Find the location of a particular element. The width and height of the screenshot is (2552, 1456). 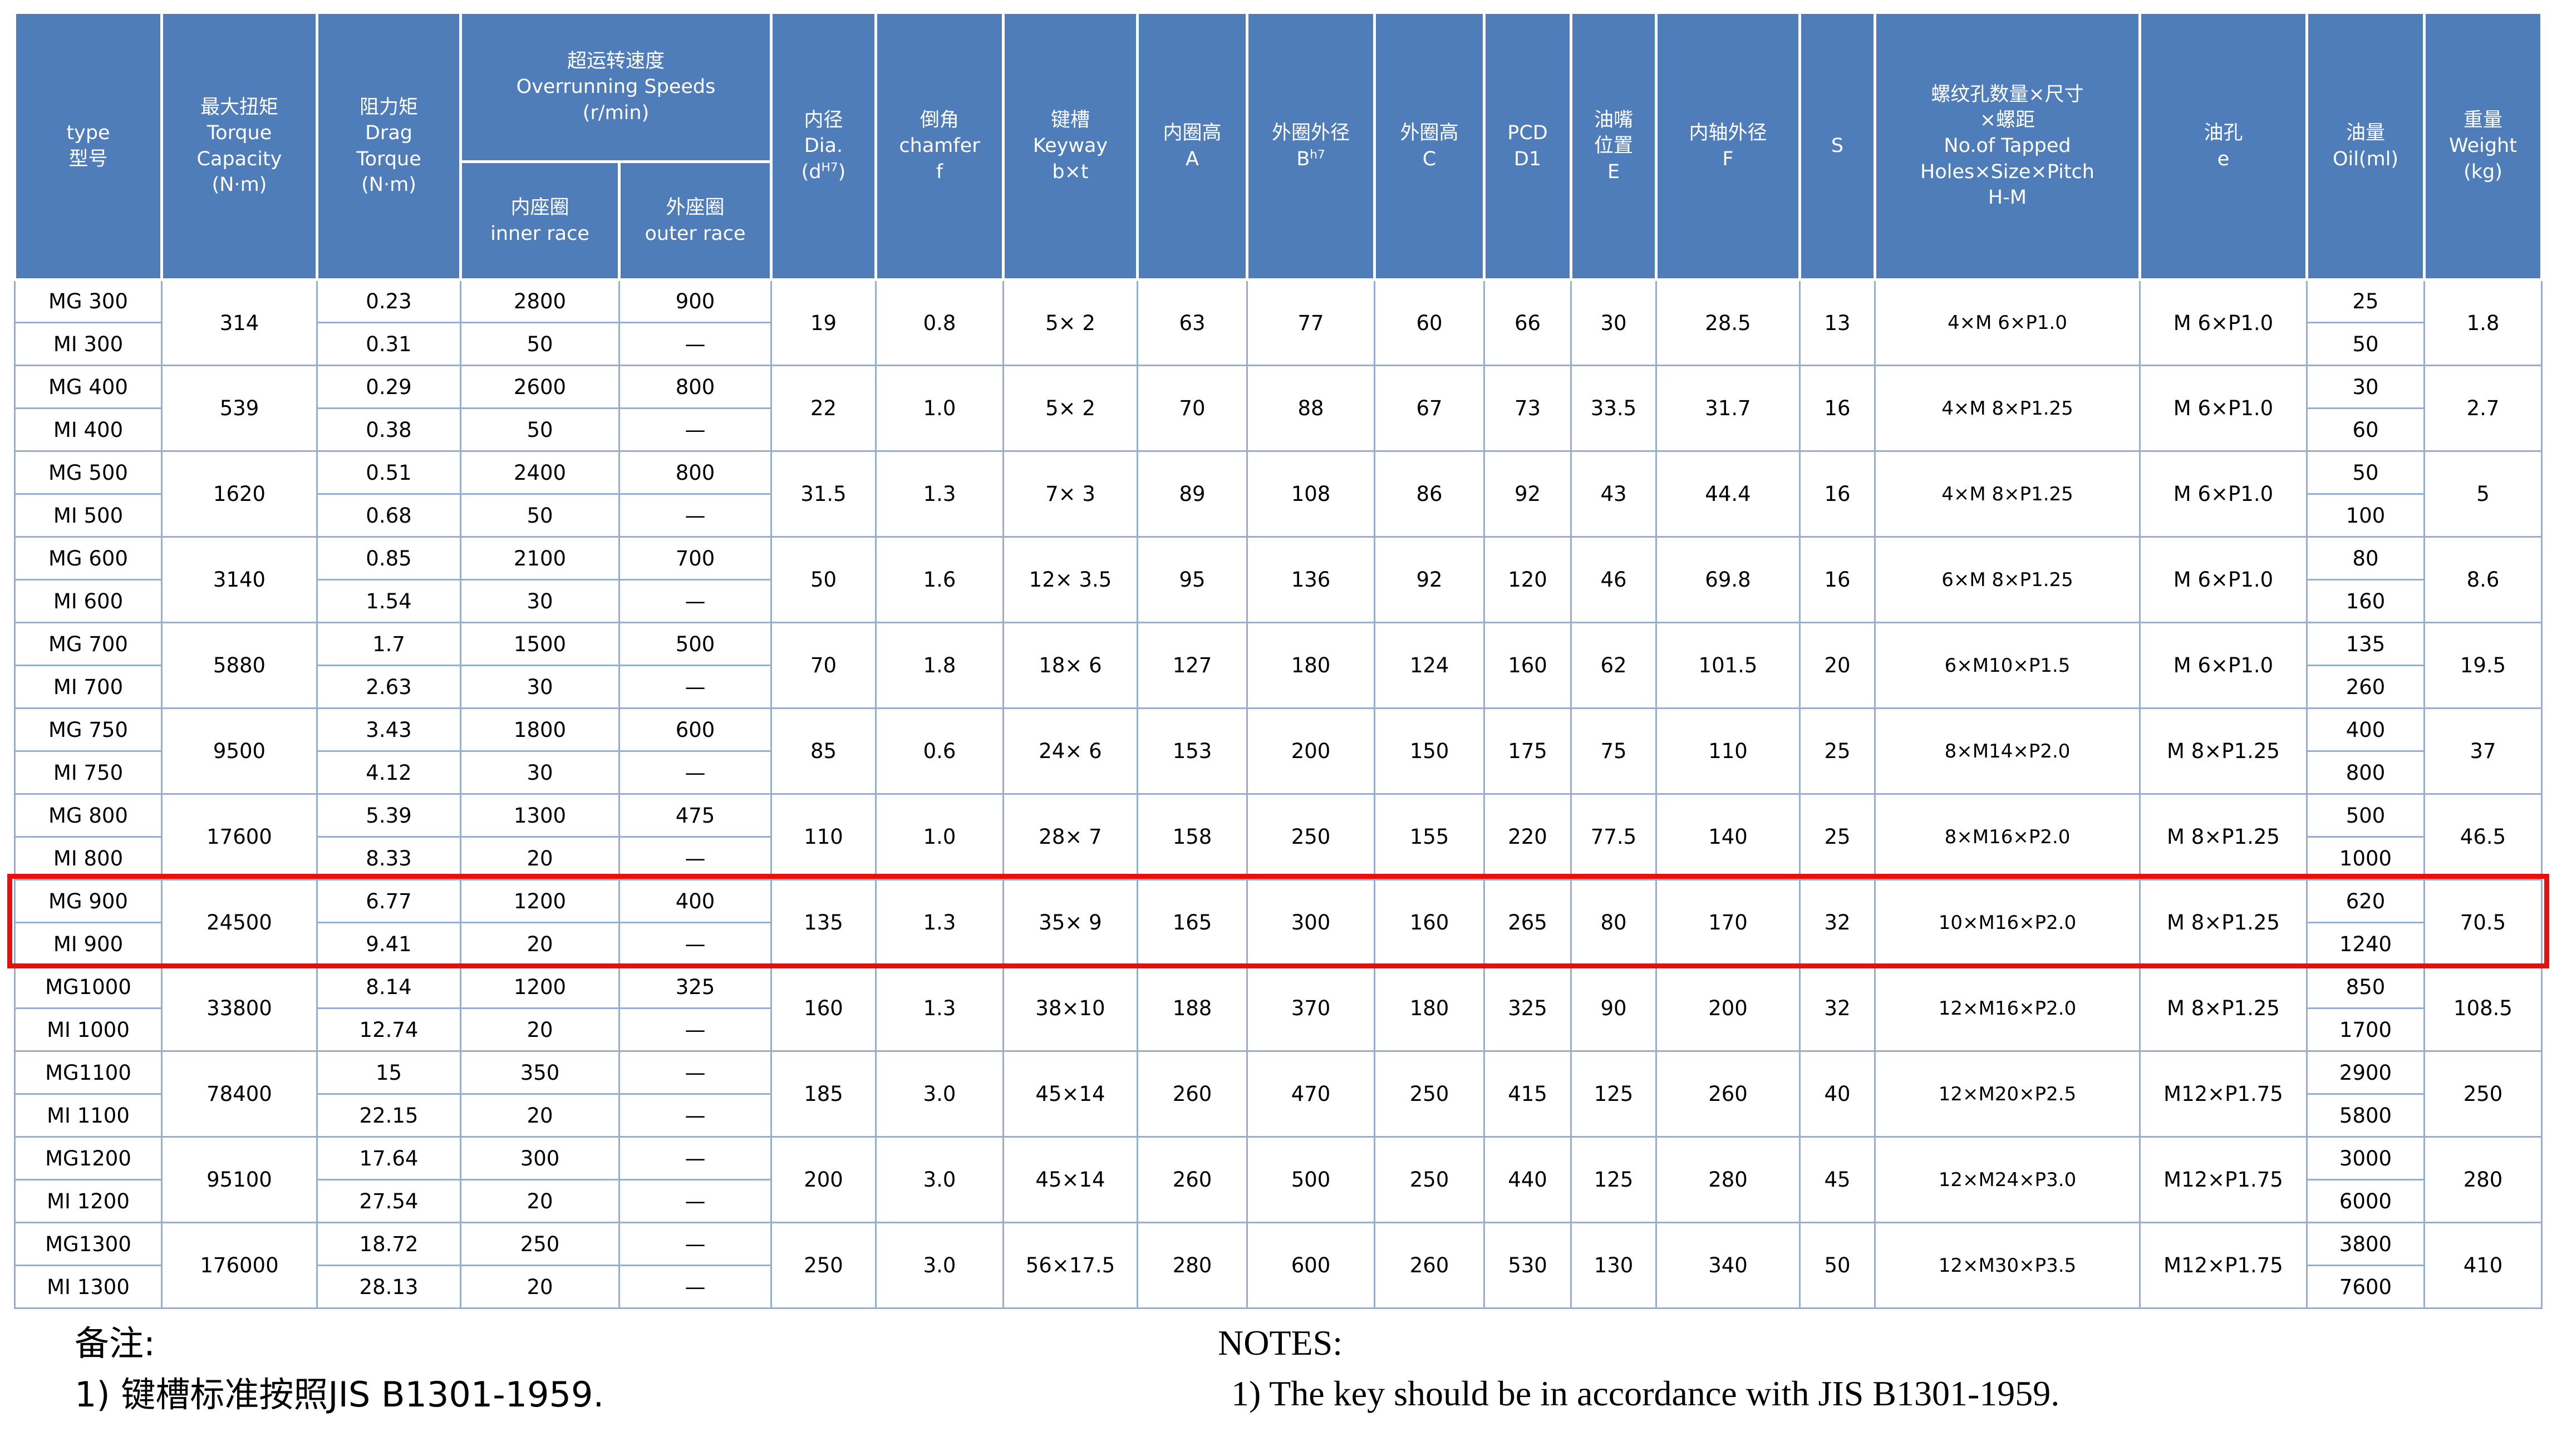

cell-inner-race-speed: 2400 is located at coordinates (540, 472).